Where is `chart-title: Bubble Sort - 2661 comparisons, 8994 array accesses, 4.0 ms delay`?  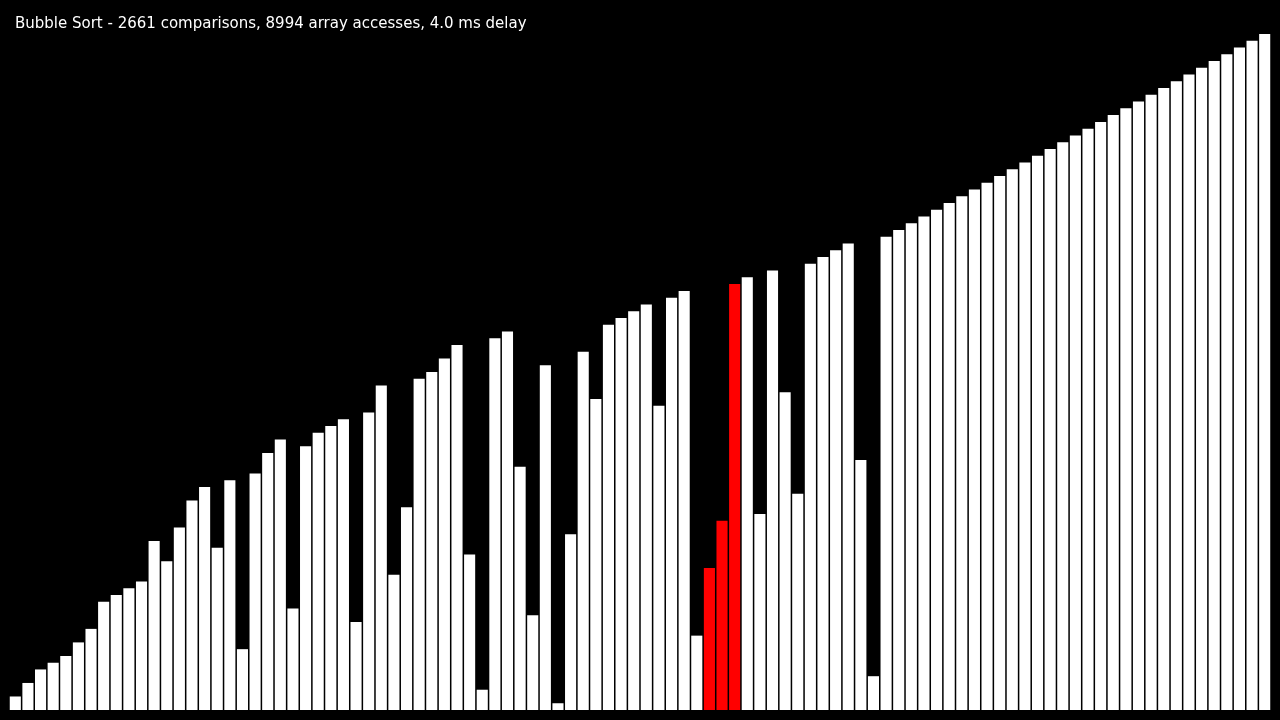 chart-title: Bubble Sort - 2661 comparisons, 8994 array accesses, 4.0 ms delay is located at coordinates (271, 22).